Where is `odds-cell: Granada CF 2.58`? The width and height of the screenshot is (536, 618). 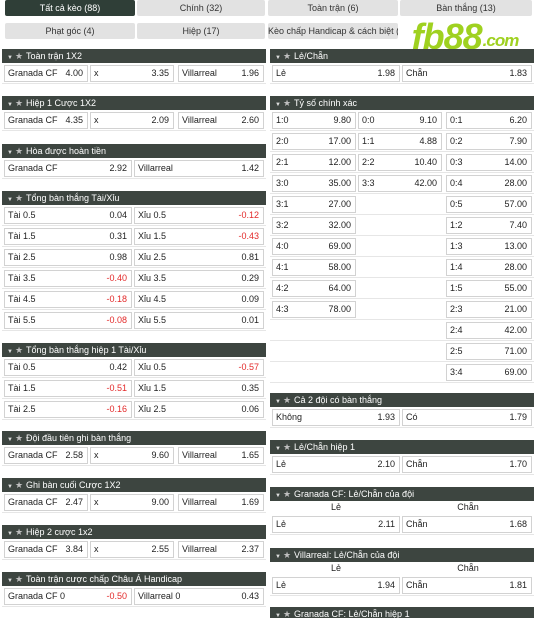
odds-cell: Granada CF 2.58 is located at coordinates (46, 455).